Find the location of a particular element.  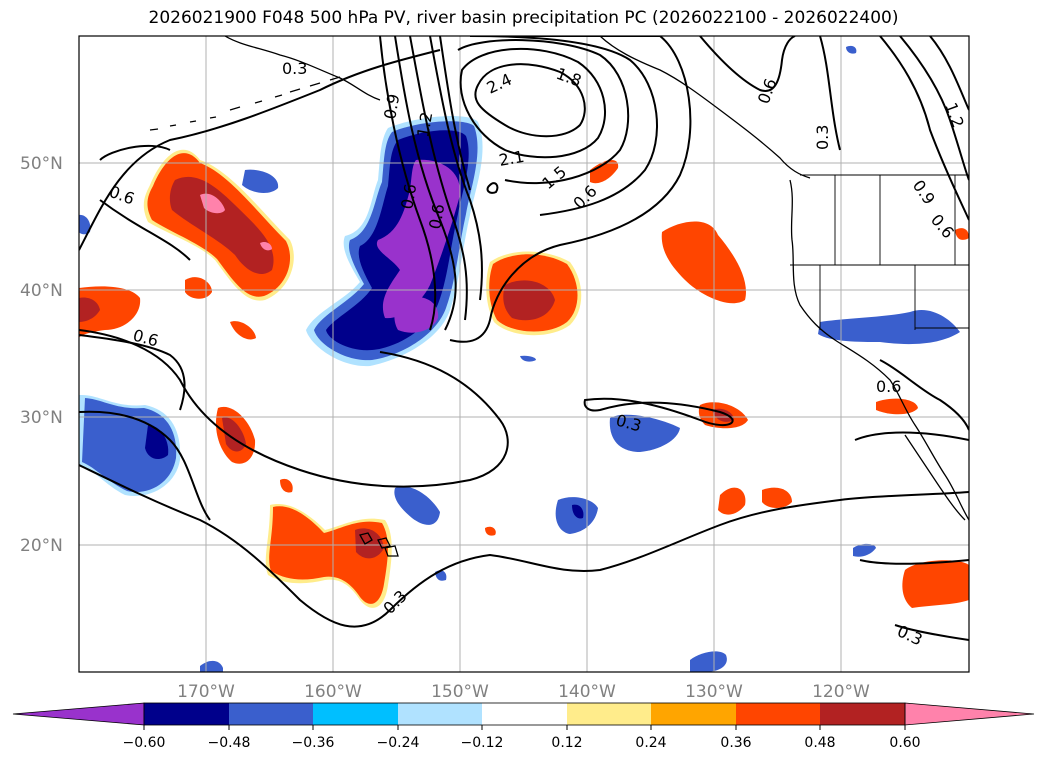

colorbar-tick: −0.60 is located at coordinates (144, 743).